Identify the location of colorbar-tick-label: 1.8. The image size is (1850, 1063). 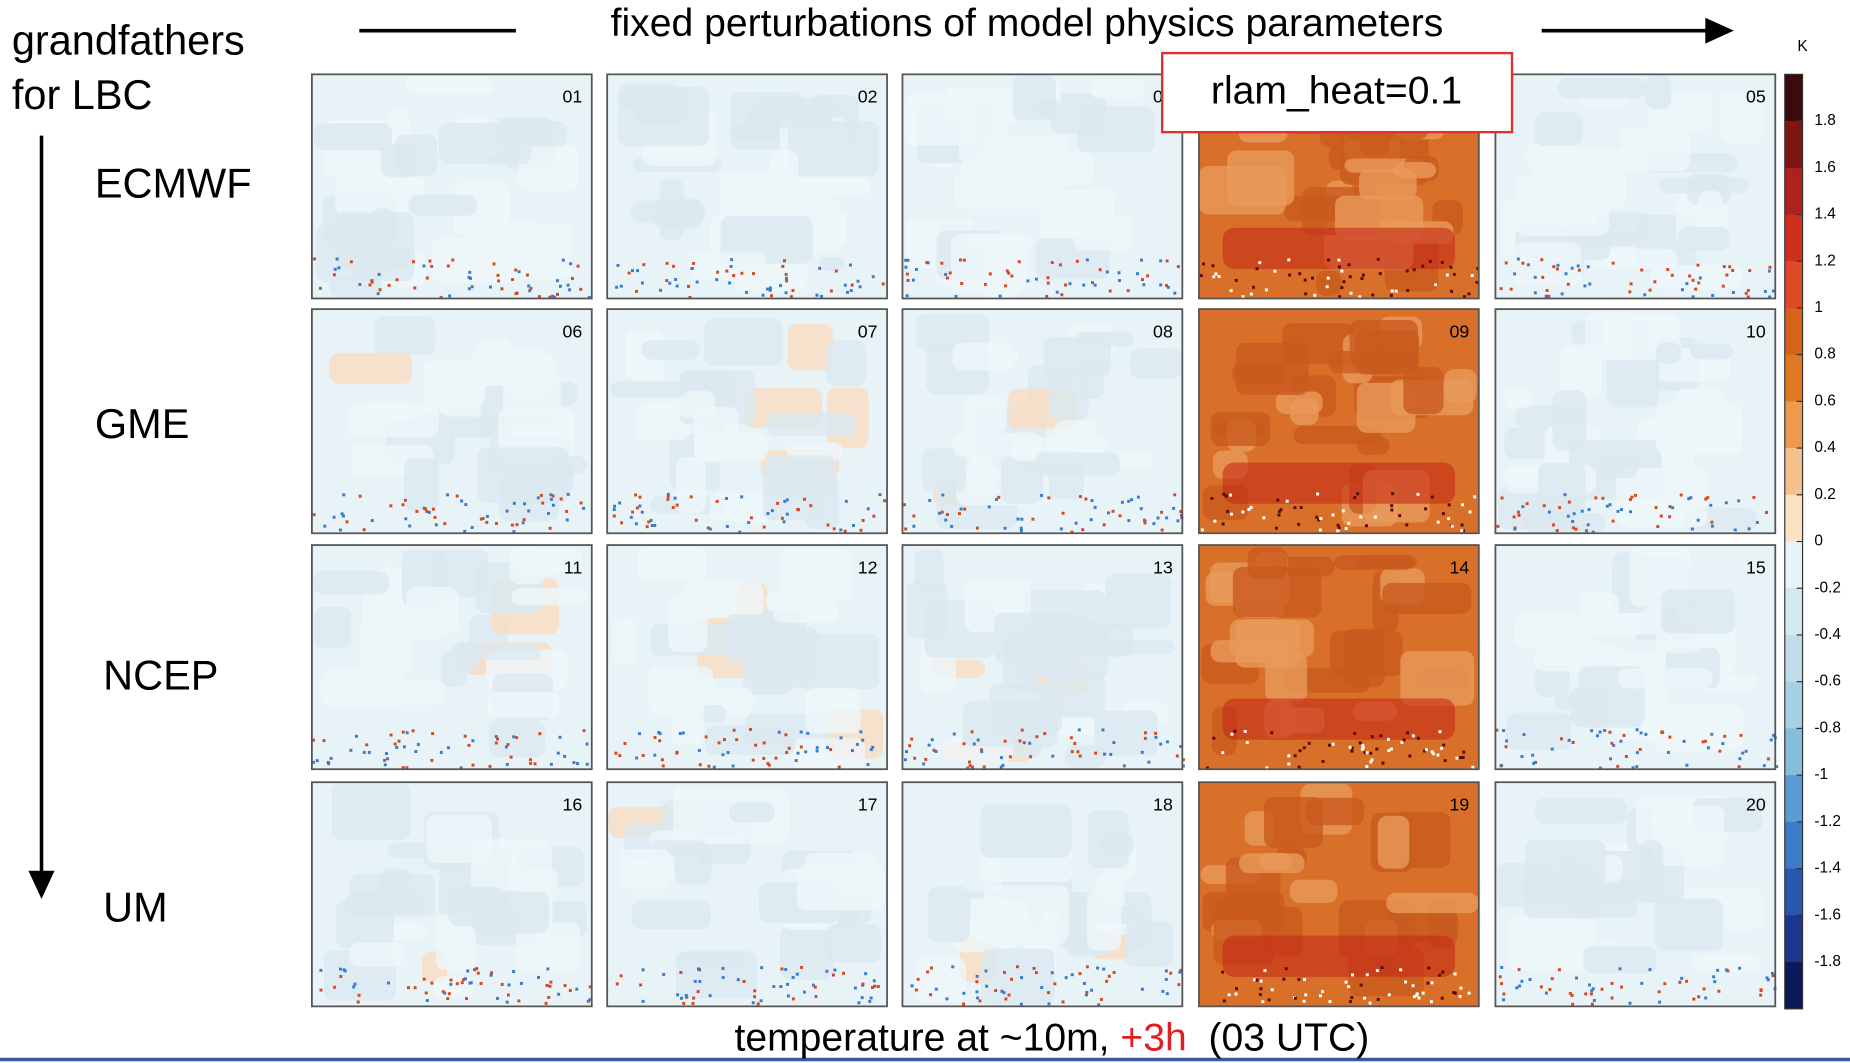
(1824, 120).